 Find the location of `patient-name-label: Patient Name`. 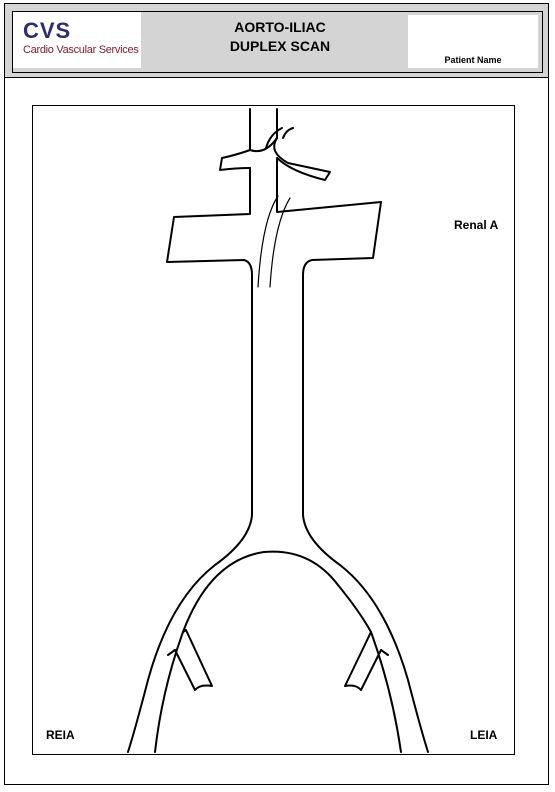

patient-name-label: Patient Name is located at coordinates (473, 60).